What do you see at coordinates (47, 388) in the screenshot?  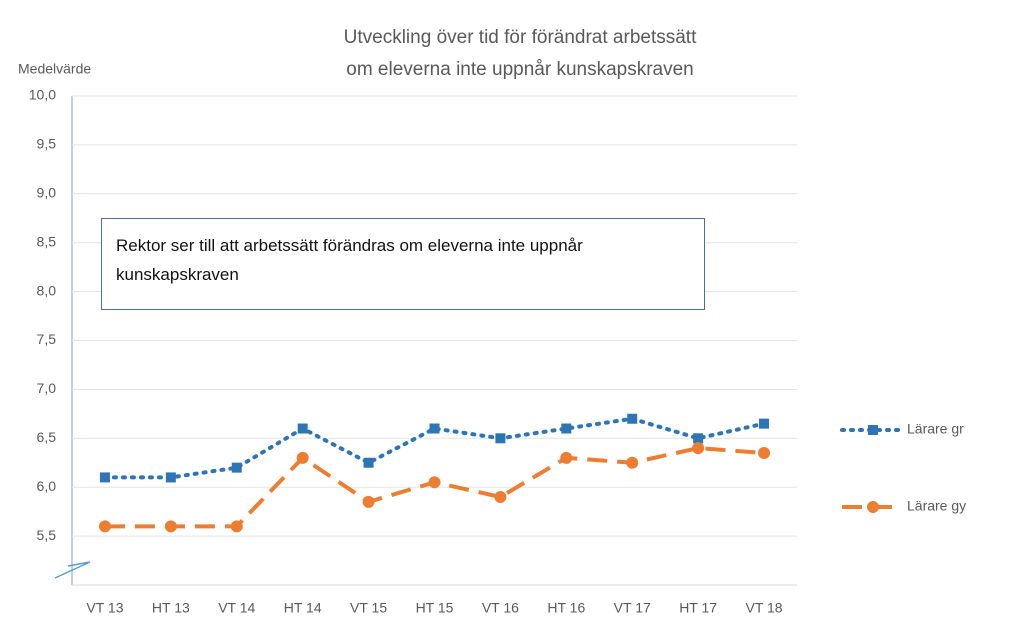 I see `y-tick-label: 7,0` at bounding box center [47, 388].